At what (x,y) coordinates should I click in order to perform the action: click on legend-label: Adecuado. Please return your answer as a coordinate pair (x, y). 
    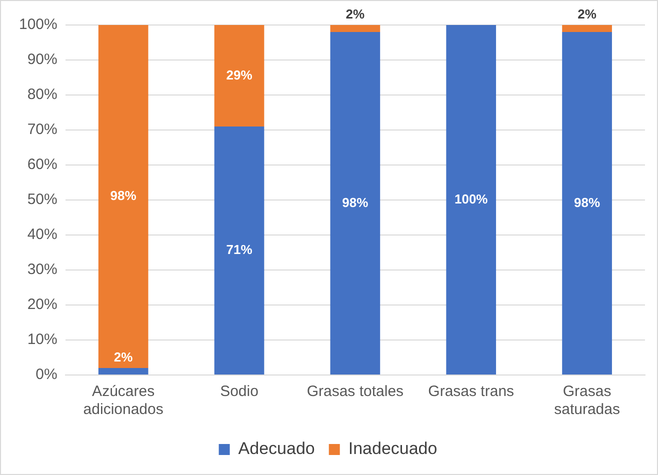
    Looking at the image, I should click on (276, 448).